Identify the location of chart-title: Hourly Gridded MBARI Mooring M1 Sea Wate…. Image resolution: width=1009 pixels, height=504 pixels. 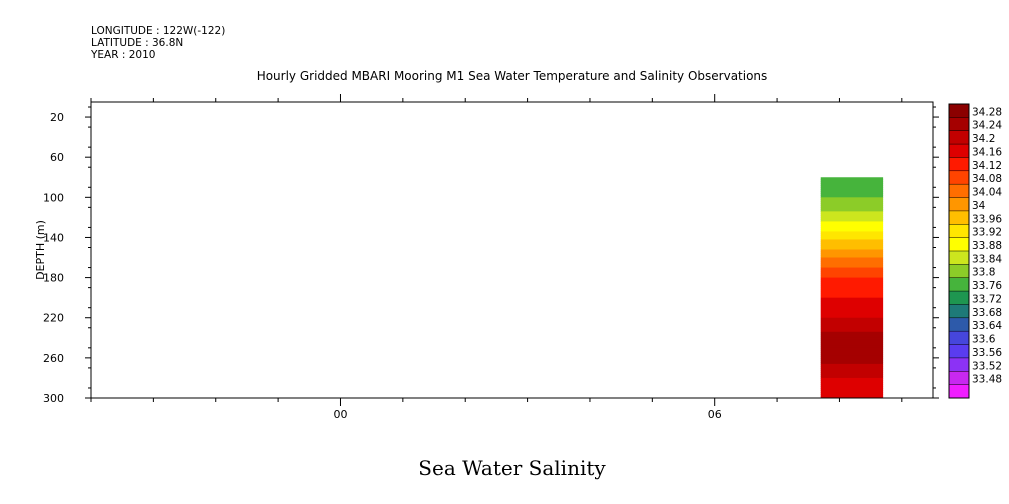
(512, 76).